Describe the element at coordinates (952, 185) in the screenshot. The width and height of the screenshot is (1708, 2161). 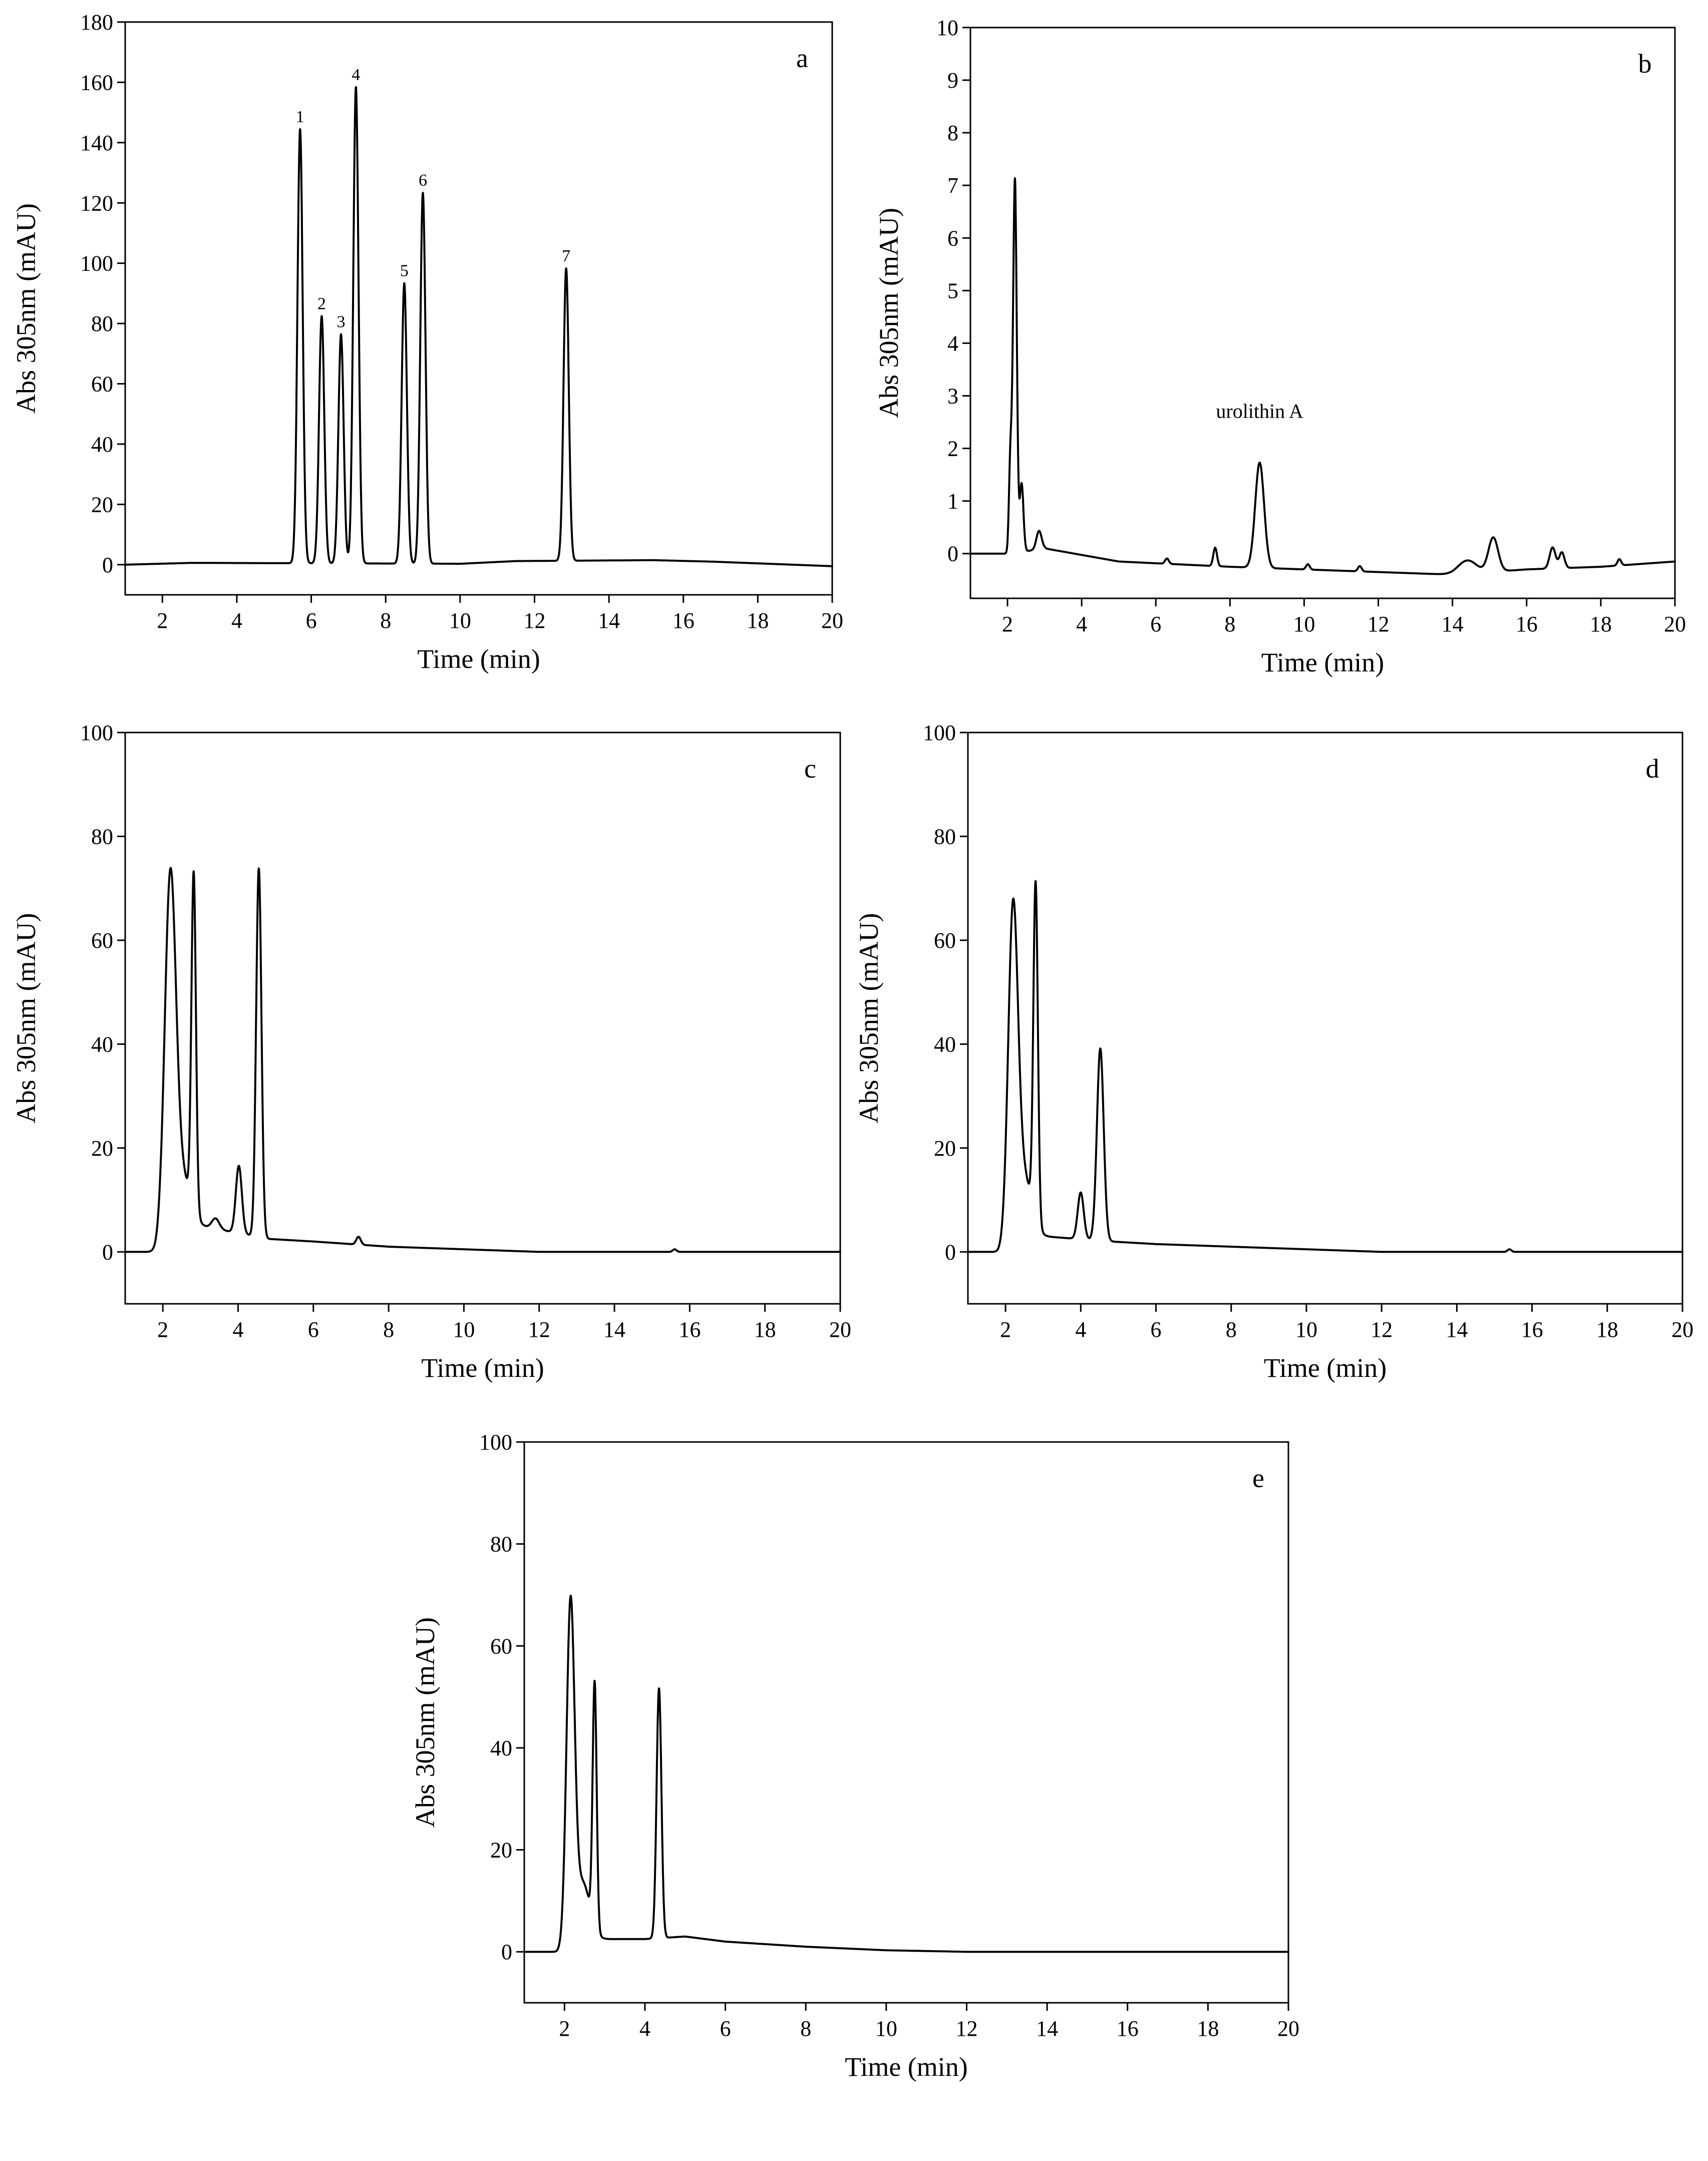
I see `y-tick-label: 7` at that location.